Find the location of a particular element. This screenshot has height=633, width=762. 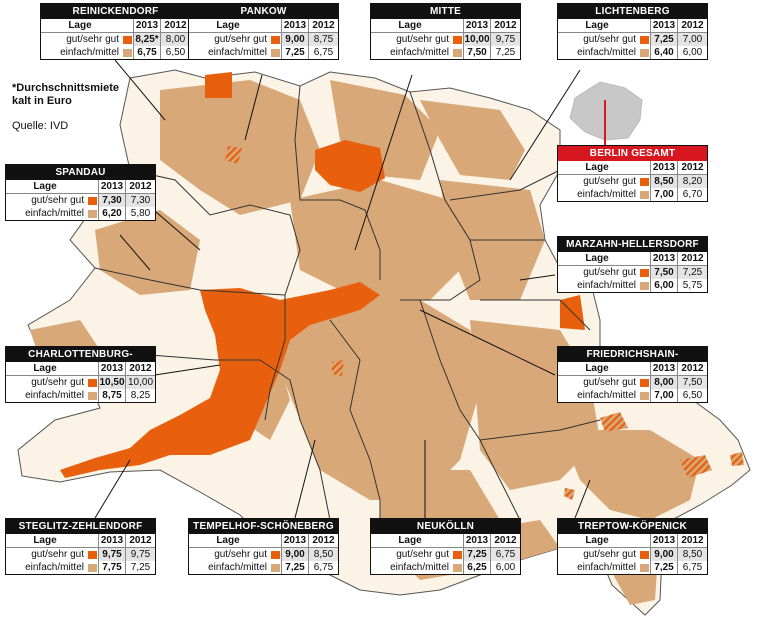

gut-row: gut/sehr gut 7,30 7,30 is located at coordinates (80, 200).